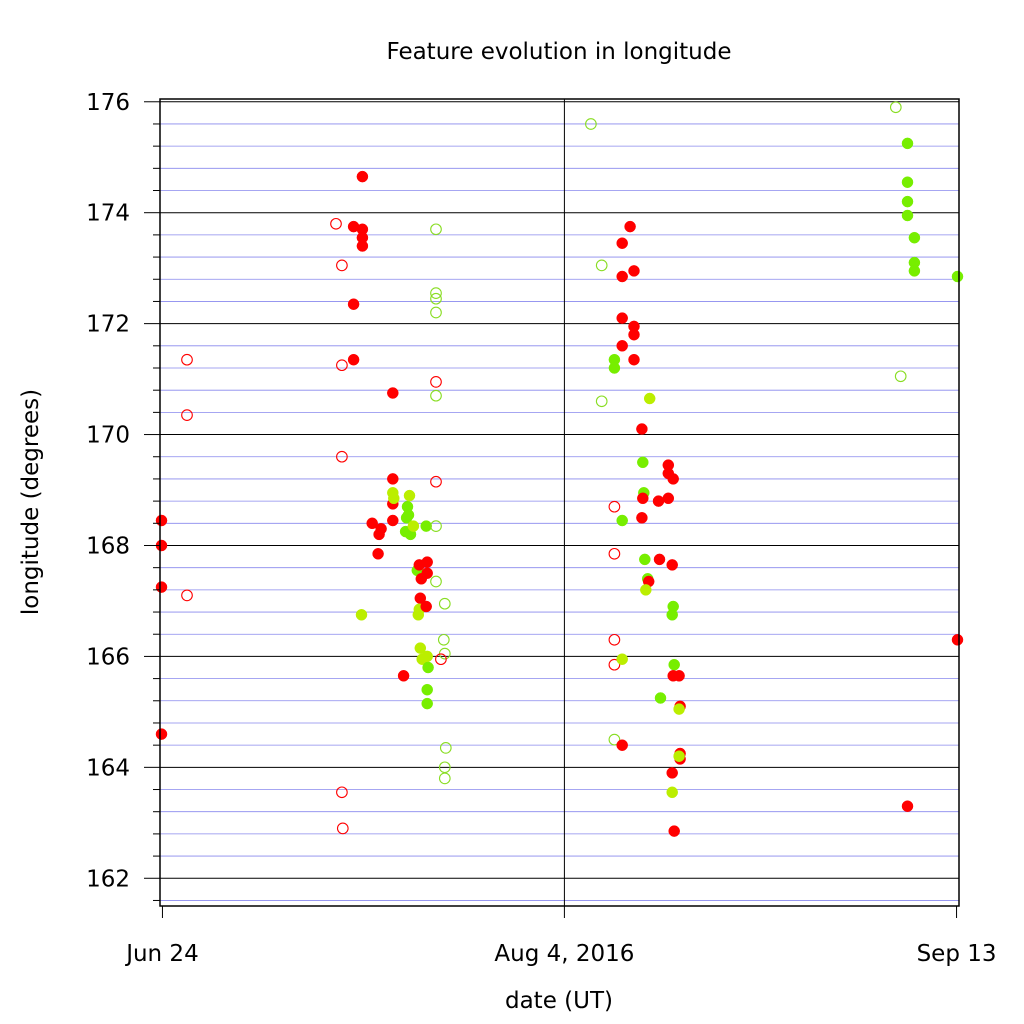  What do you see at coordinates (31, 502) in the screenshot?
I see `y-axis-label: longitude (degrees)` at bounding box center [31, 502].